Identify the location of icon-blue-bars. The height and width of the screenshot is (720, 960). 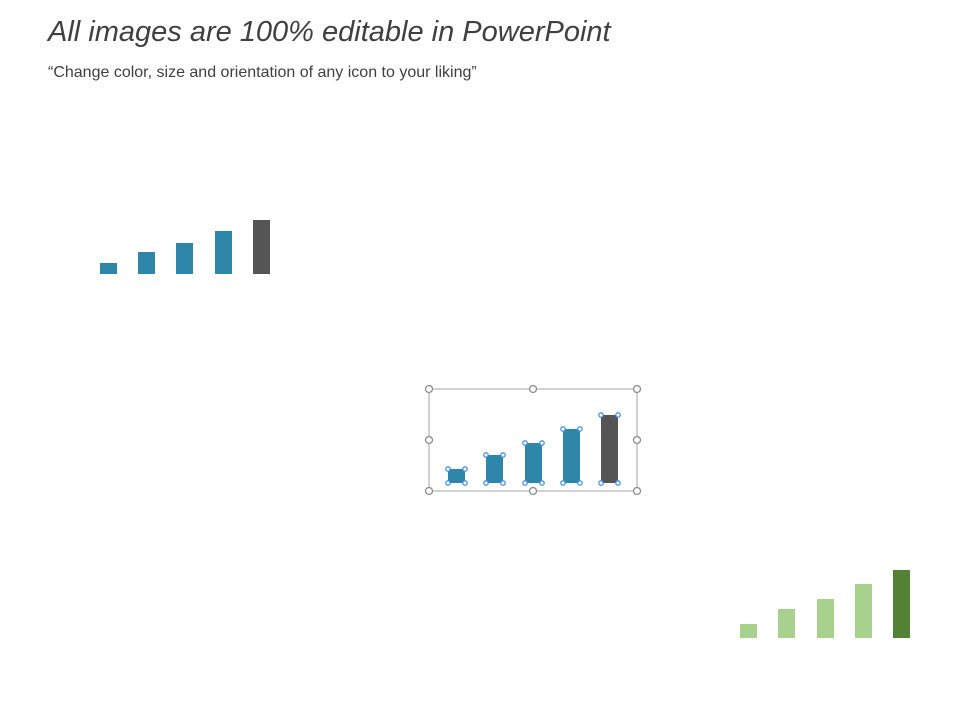
(185, 247).